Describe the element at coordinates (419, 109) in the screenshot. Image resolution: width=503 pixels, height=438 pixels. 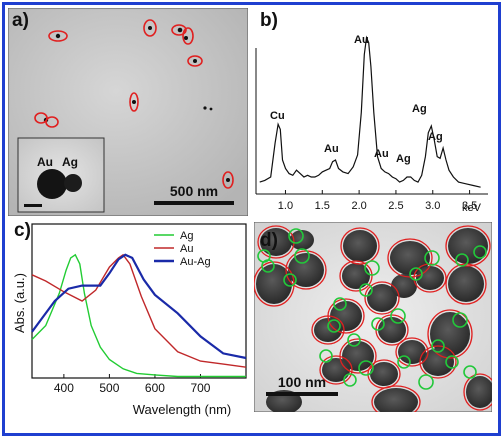
I see `peak-label-ag-2: Ag` at that location.